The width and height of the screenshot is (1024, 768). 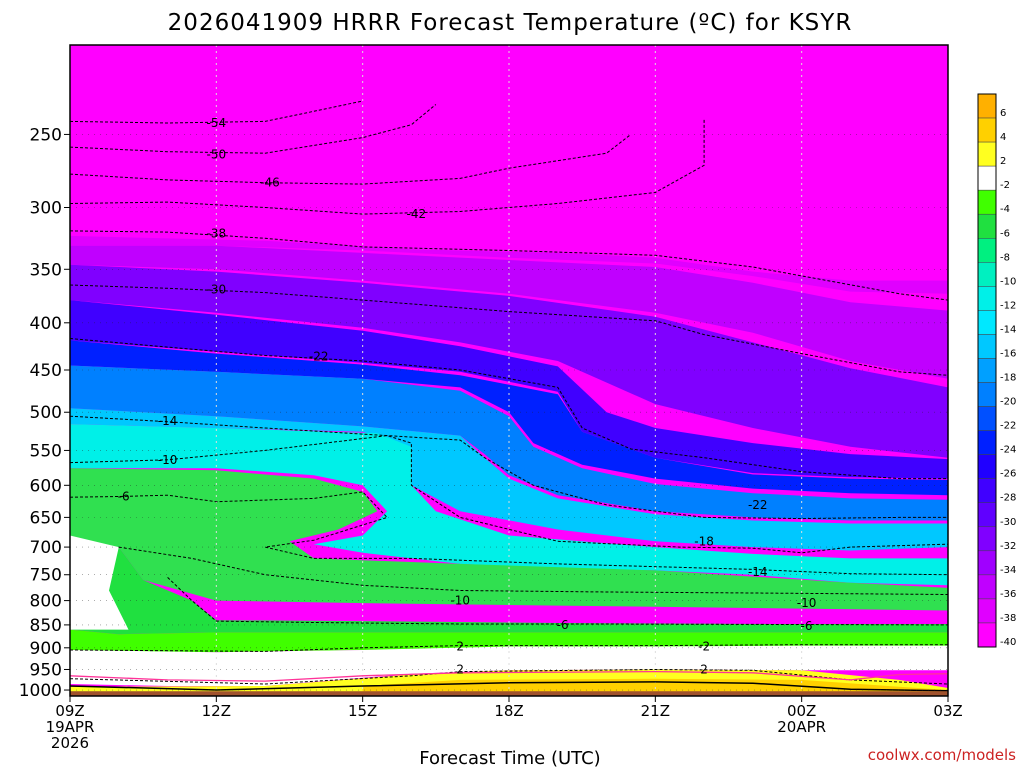 What do you see at coordinates (801, 727) in the screenshot?
I see `x-tick-label-5-1: 20APR` at bounding box center [801, 727].